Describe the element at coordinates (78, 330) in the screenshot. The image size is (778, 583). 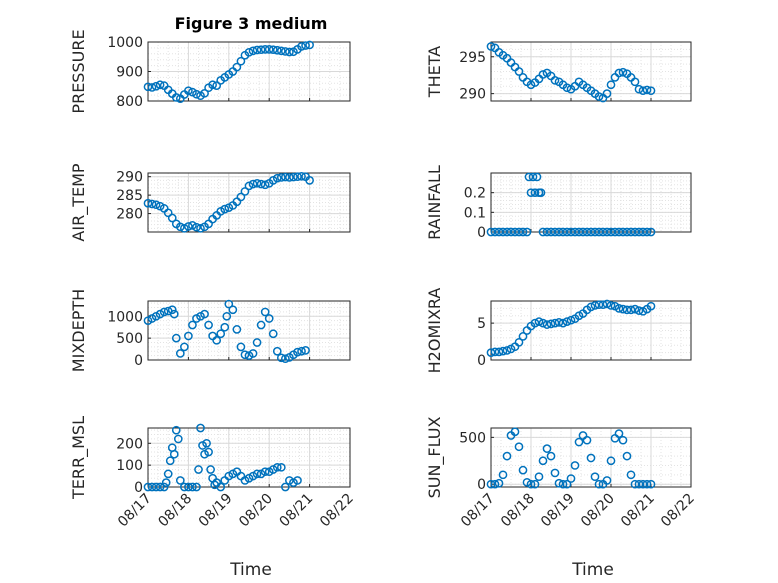
I see `y-axis-label: MIXDEPTH` at that location.